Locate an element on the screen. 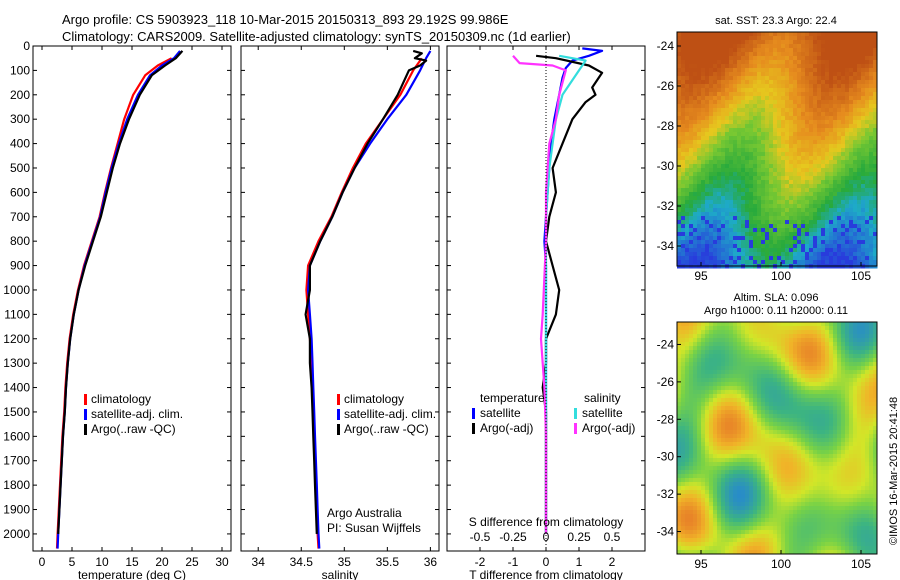 The height and width of the screenshot is (580, 900). credit-text: ©IMOS 16-Mar-2015 20:41:48 is located at coordinates (894, 470).